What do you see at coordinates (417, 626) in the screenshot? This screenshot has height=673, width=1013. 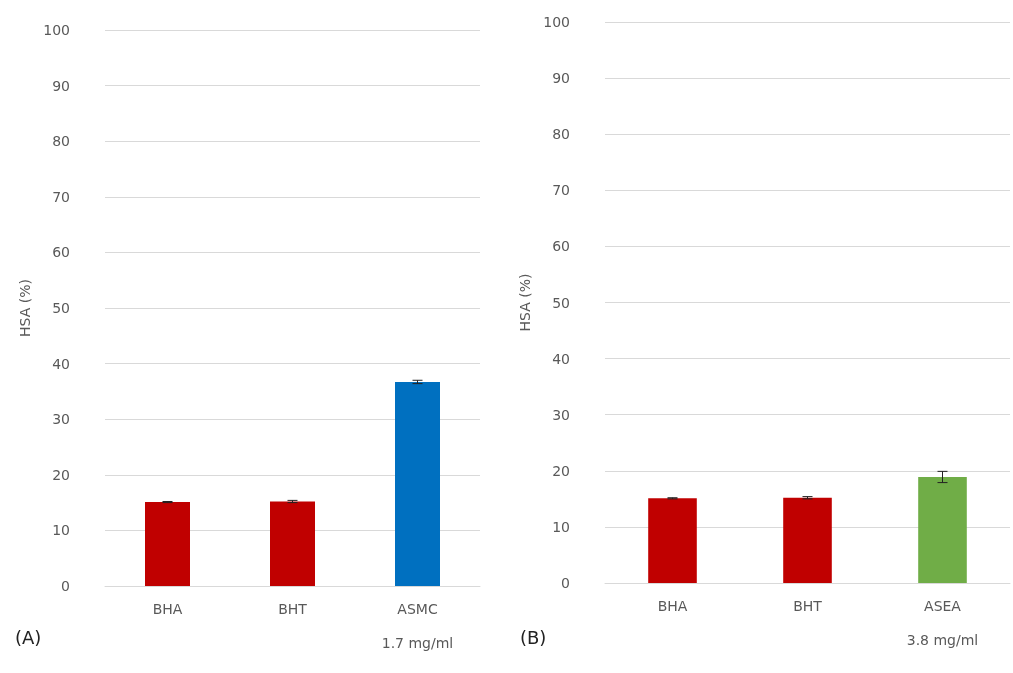 I see `category-label: ASMC 1.7 mg/ml` at bounding box center [417, 626].